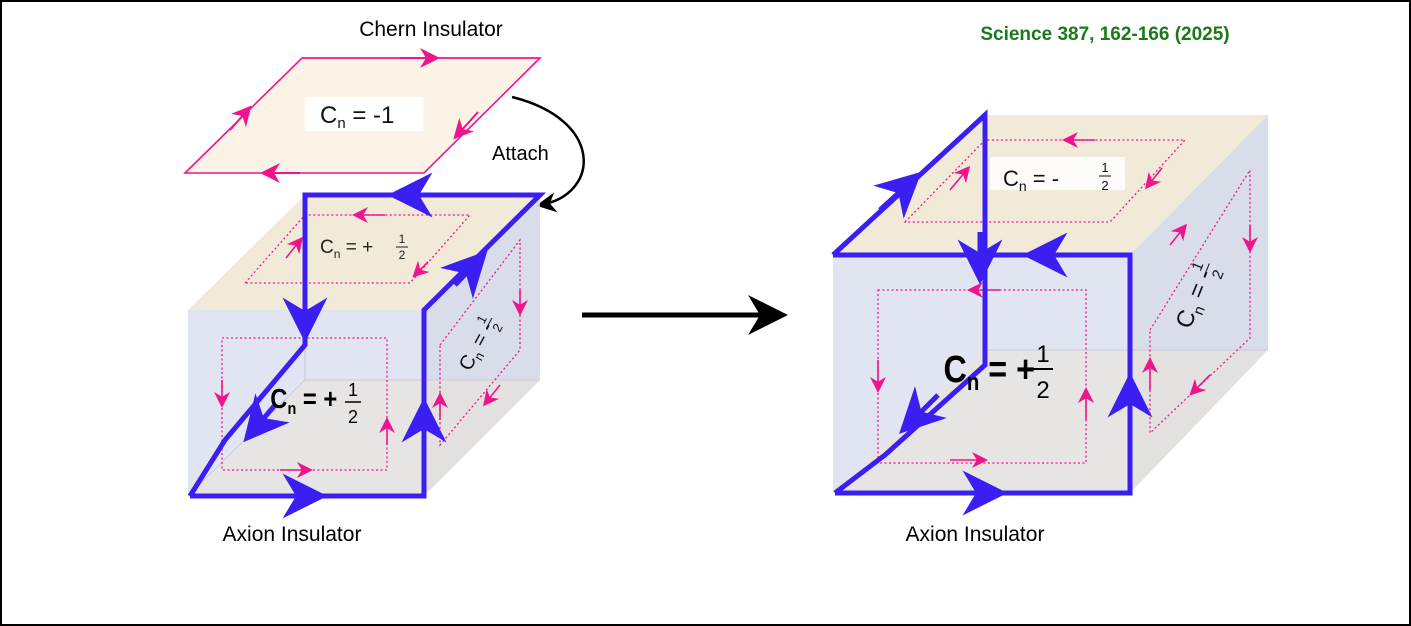  Describe the element at coordinates (1104, 34) in the screenshot. I see `citation-label: Science 387, 162-166 (2025)` at that location.